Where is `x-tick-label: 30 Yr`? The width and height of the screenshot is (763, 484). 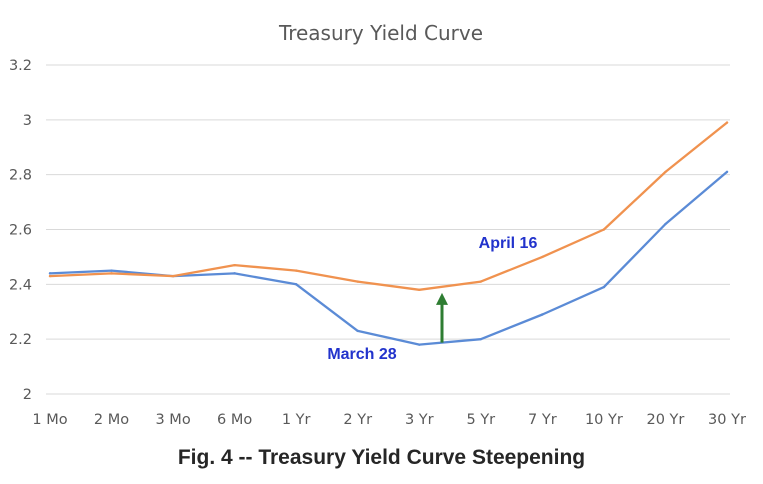 x-tick-label: 30 Yr is located at coordinates (727, 420).